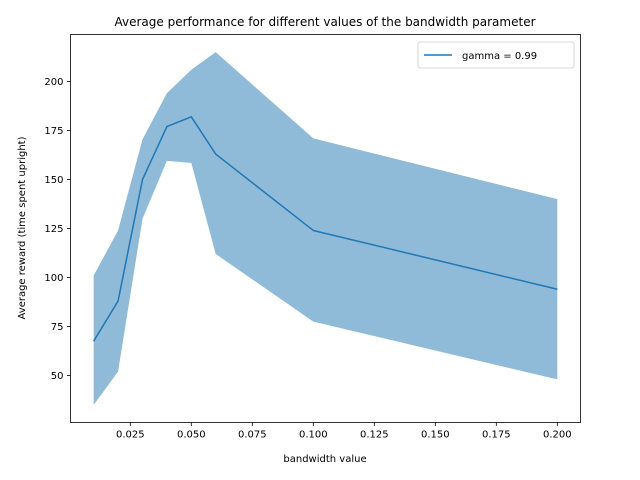 Image resolution: width=640 pixels, height=480 pixels. I want to click on x-axis-label: bandwidth value, so click(324, 459).